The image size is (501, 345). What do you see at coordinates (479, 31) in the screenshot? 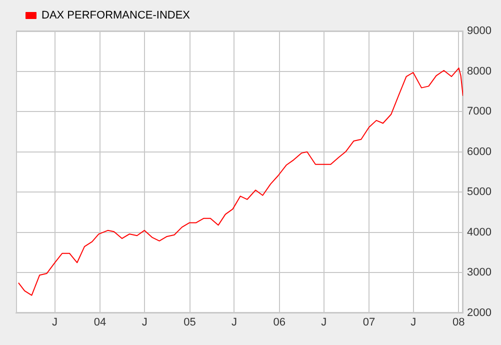
I see `y-tick-label: 9000` at bounding box center [479, 31].